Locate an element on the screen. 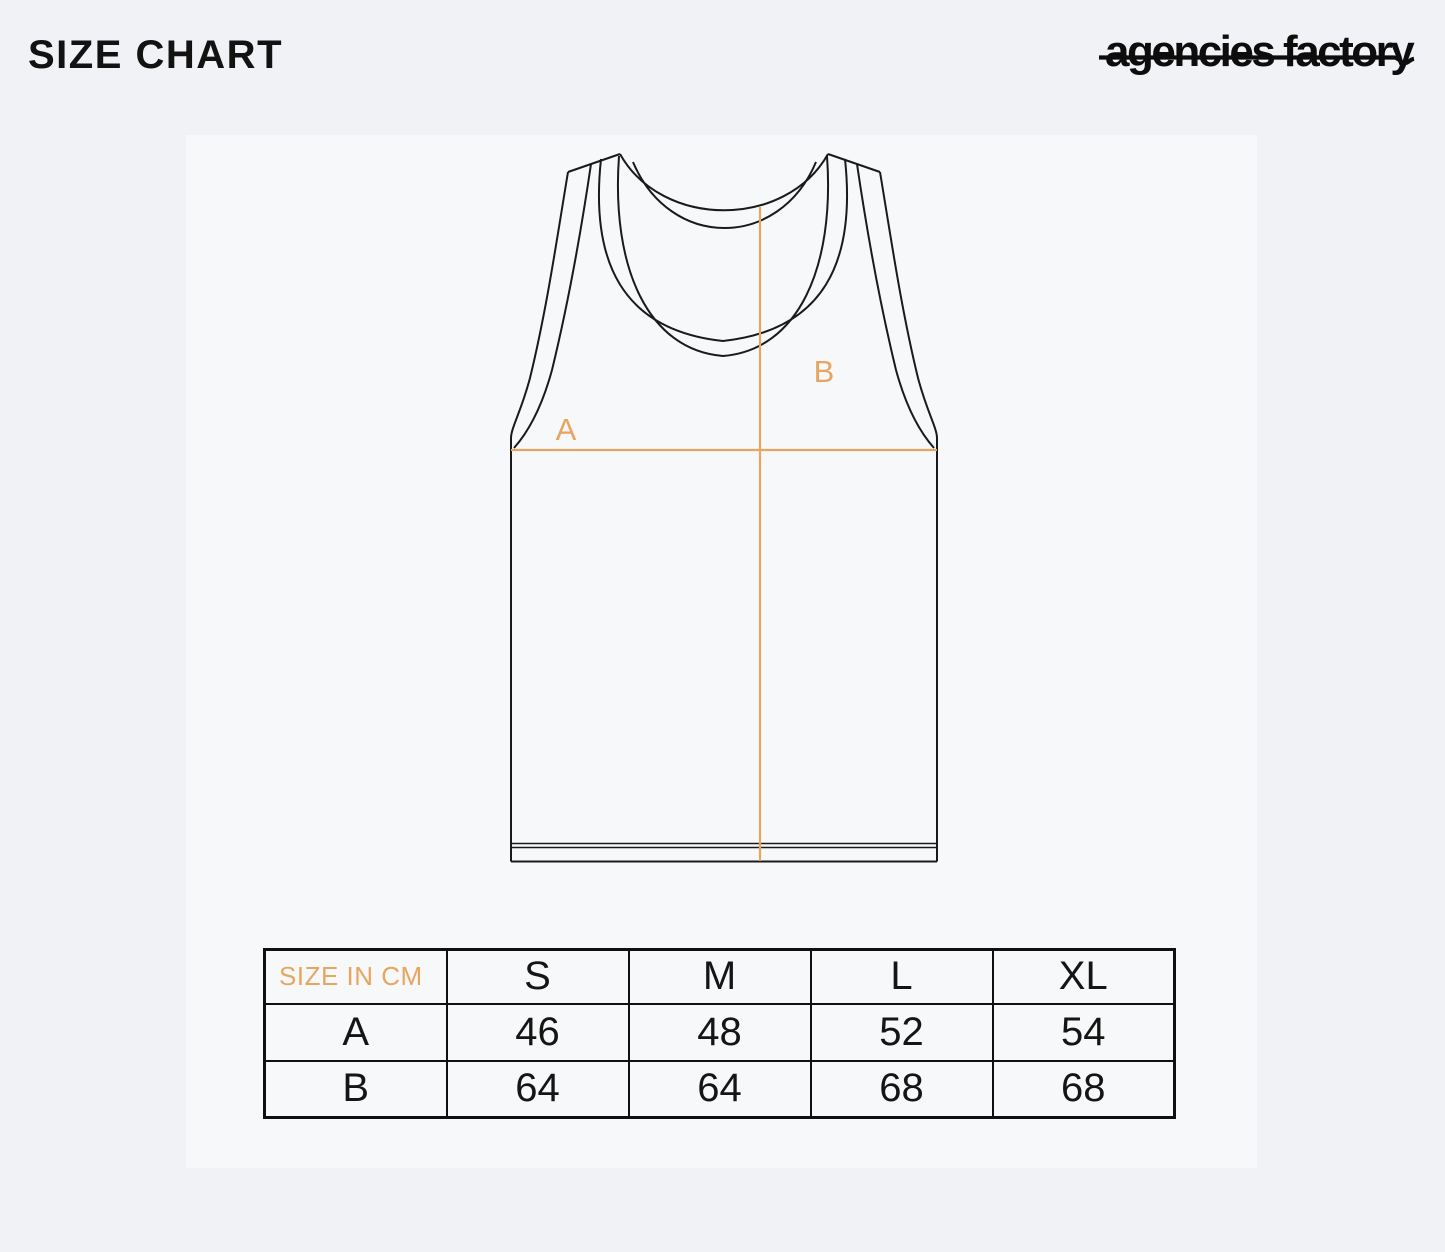  size-header-l: L is located at coordinates (901, 976).